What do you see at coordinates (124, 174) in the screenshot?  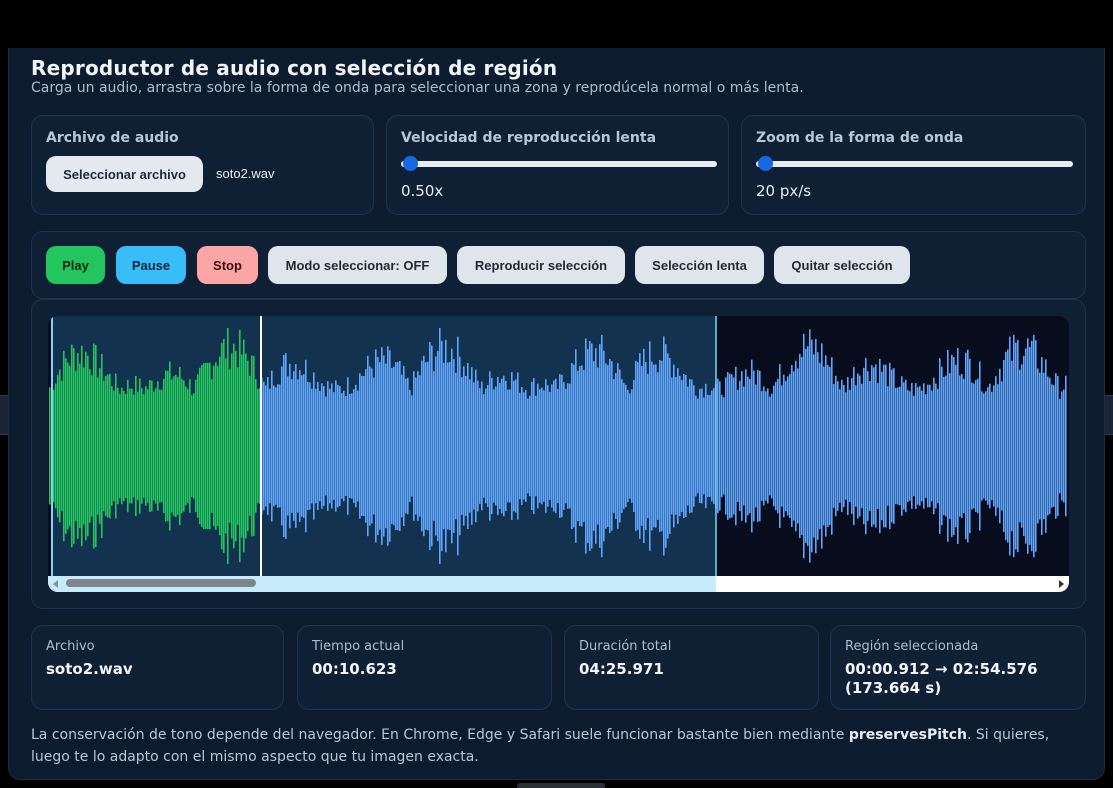 I see `select-file-button: Seleccionar archivo` at bounding box center [124, 174].